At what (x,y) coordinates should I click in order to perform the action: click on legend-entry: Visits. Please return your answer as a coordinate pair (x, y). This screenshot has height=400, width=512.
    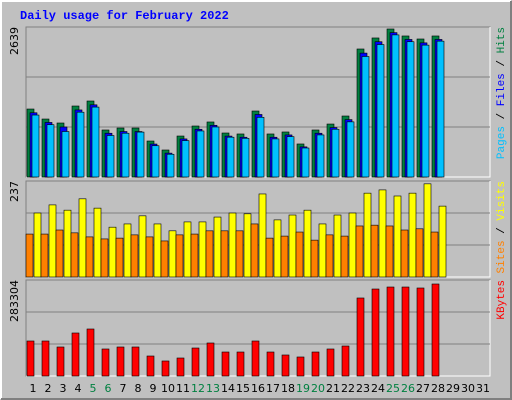
    Looking at the image, I should click on (502, 201).